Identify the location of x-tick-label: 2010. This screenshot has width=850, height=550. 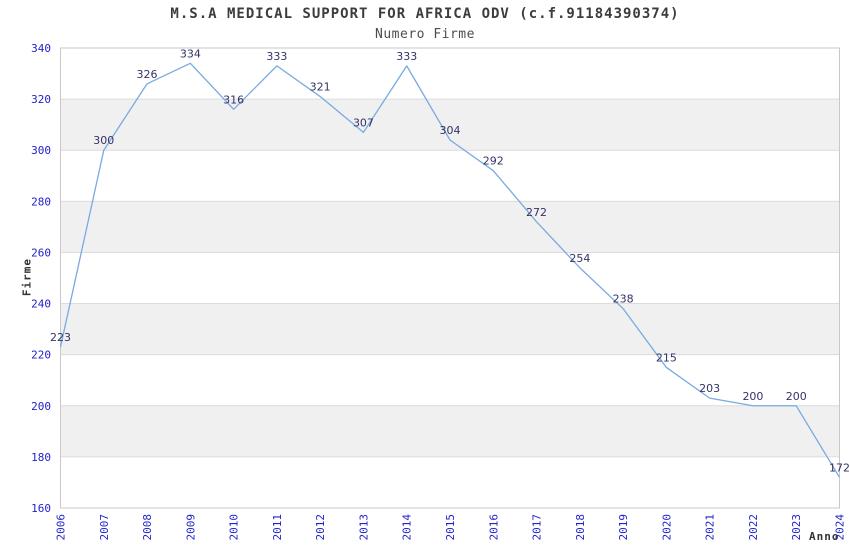
(234, 527).